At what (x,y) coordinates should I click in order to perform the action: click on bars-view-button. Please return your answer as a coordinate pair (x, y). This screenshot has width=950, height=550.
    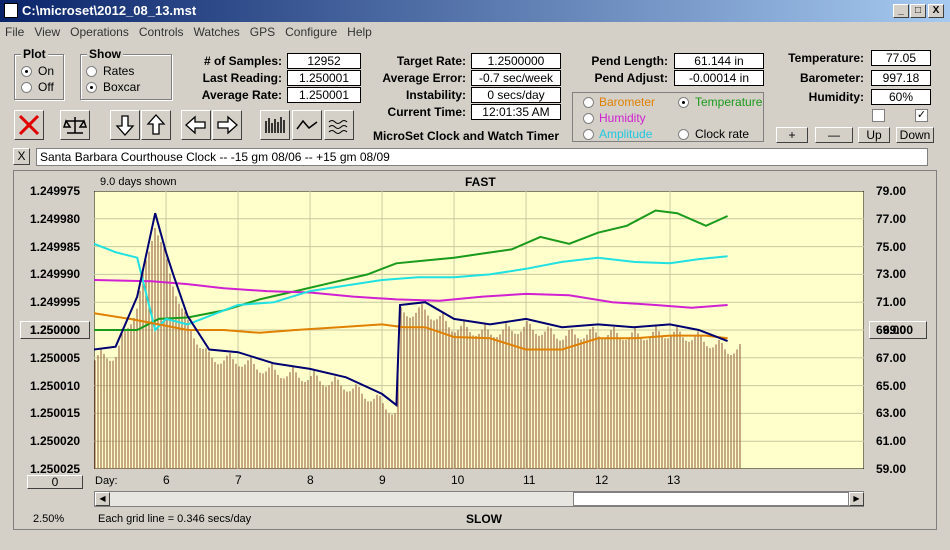
    Looking at the image, I should click on (275, 125).